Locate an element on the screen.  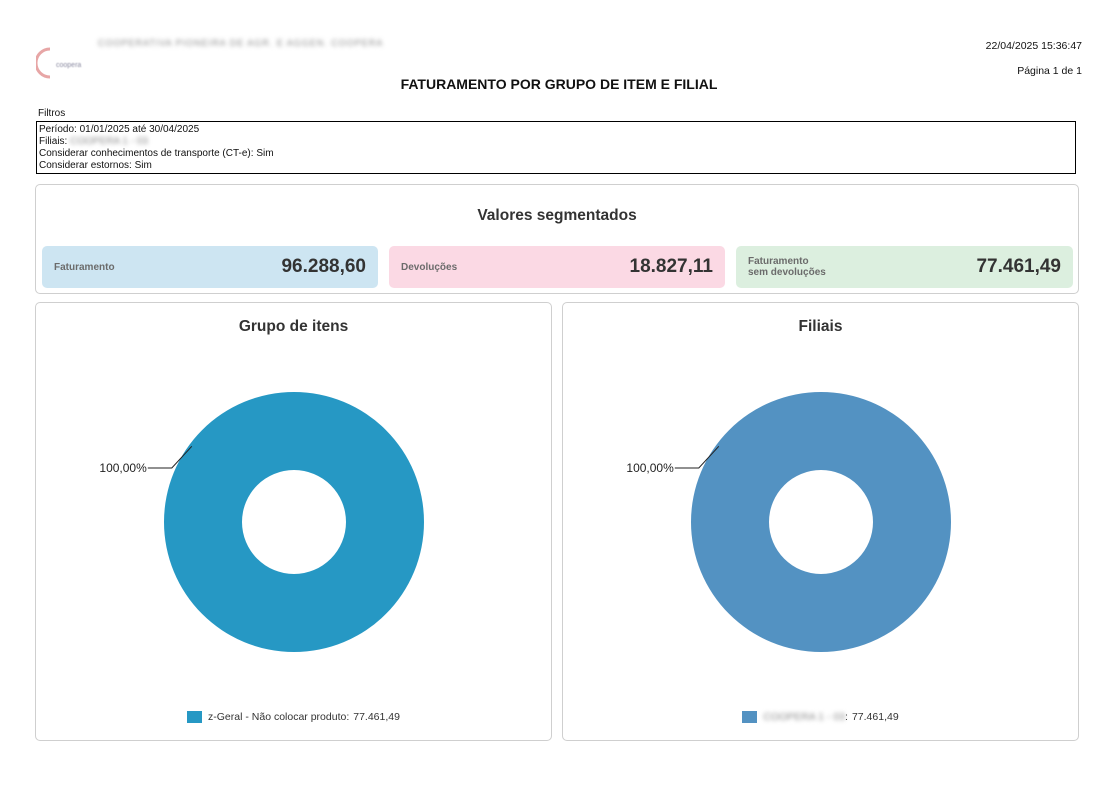
filter-branches-value: COOPERA 1 - 03 is located at coordinates (109, 141).